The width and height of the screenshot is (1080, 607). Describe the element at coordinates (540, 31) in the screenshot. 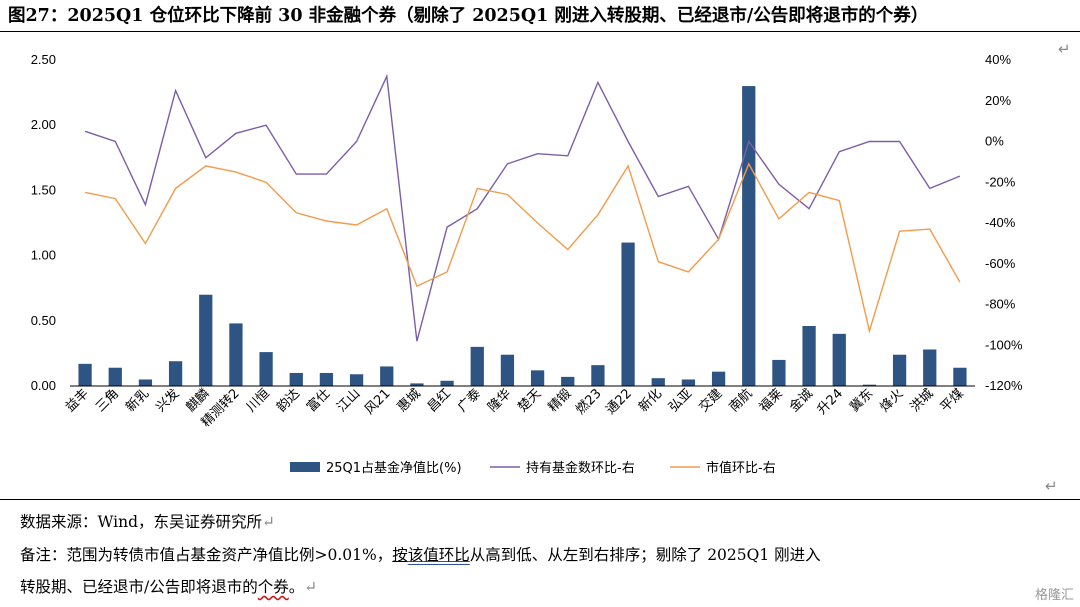

I see `title-rule` at that location.